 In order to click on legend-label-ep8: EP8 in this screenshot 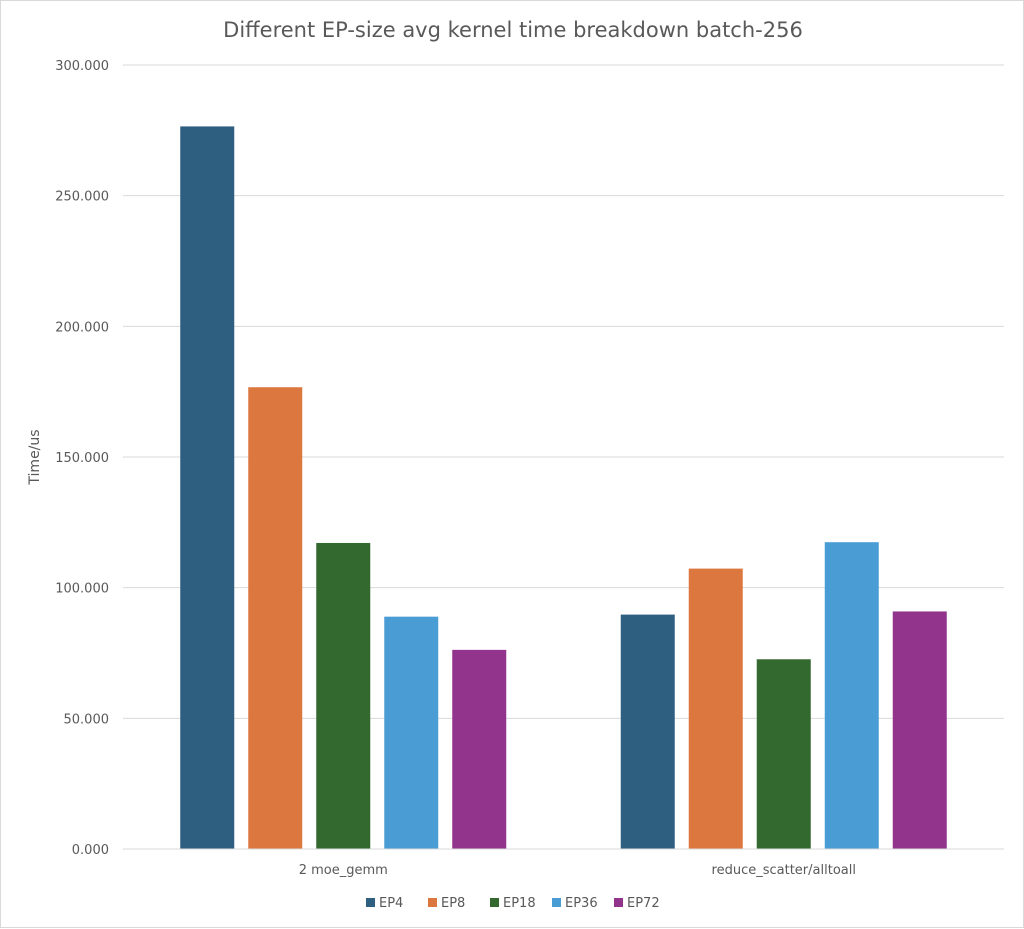, I will do `click(453, 903)`.